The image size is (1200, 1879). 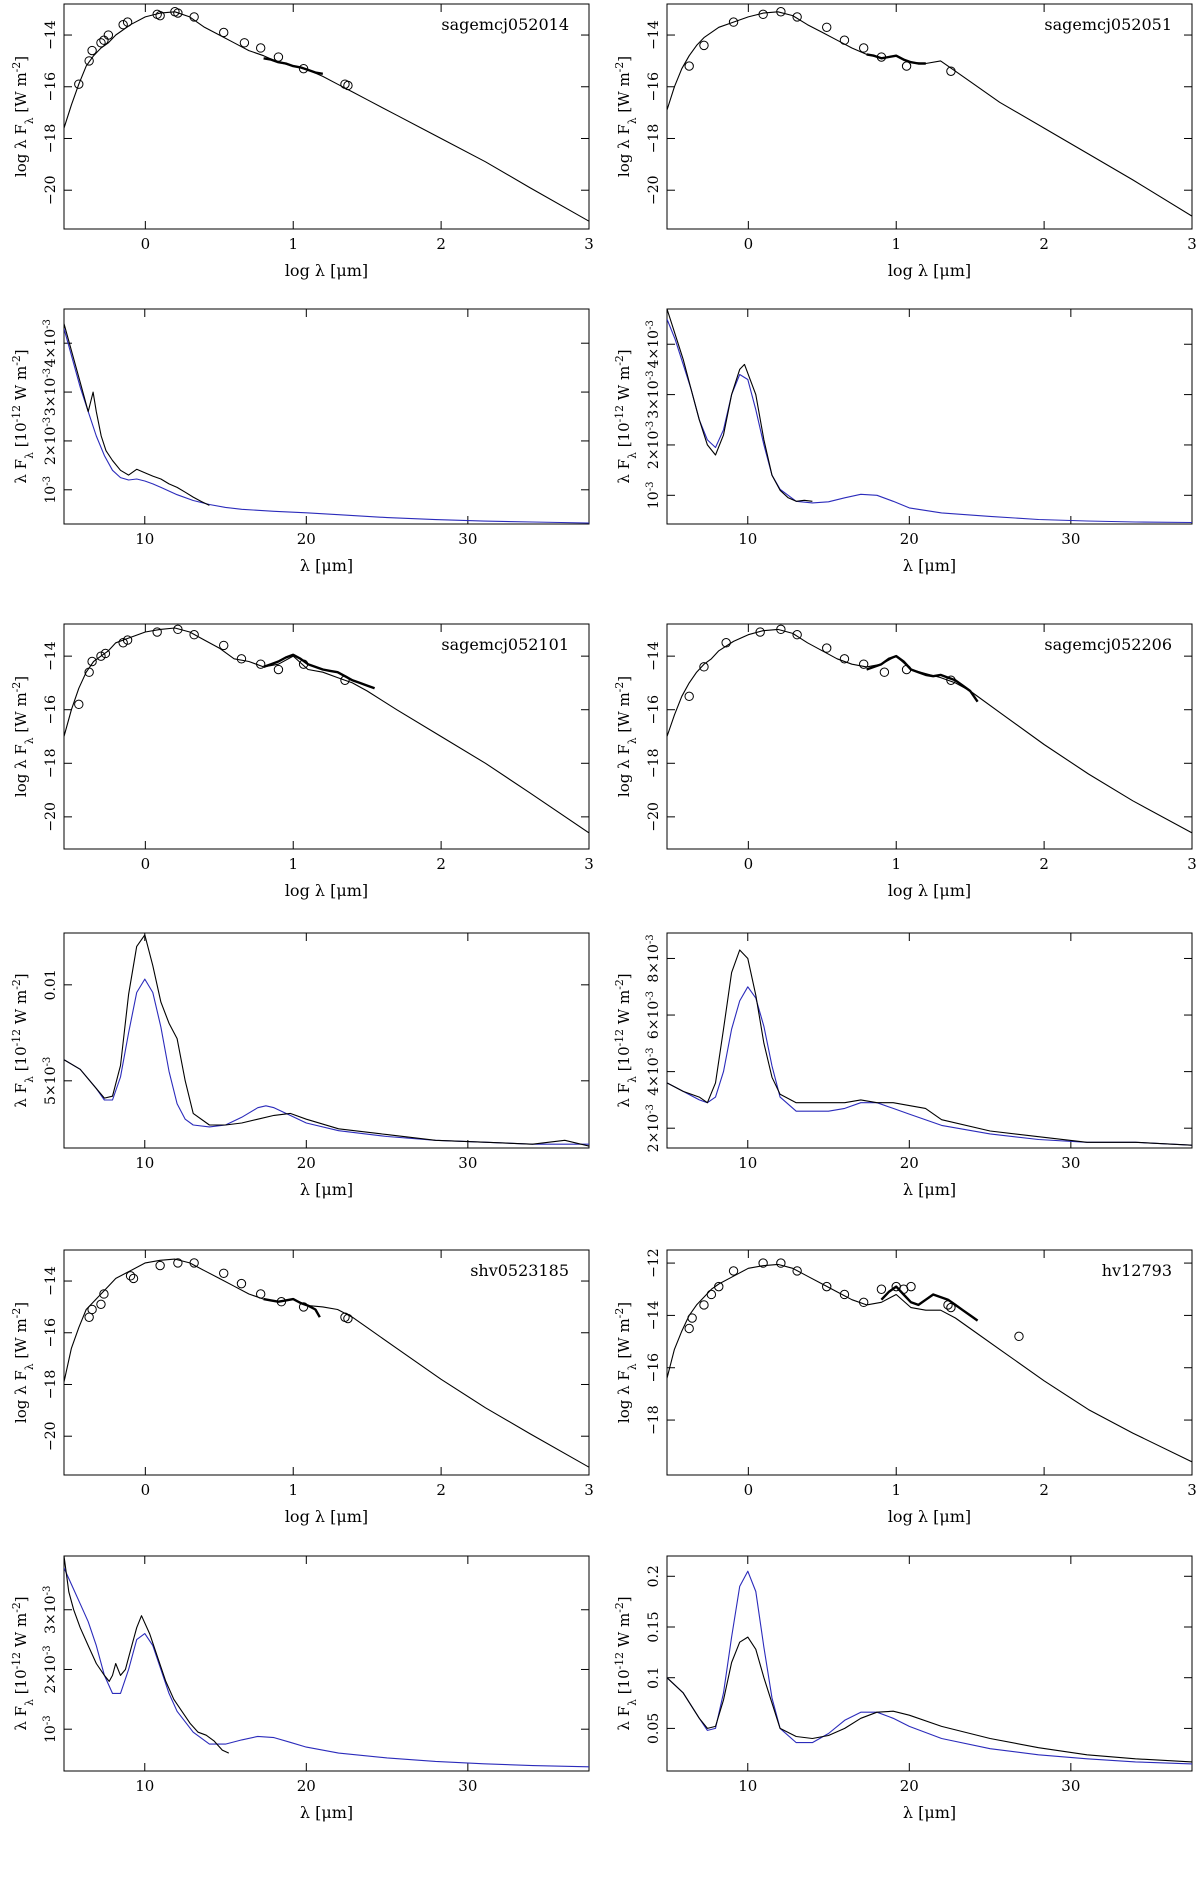 I want to click on y-tick-label: 5×10-3, so click(x=51, y=1081).